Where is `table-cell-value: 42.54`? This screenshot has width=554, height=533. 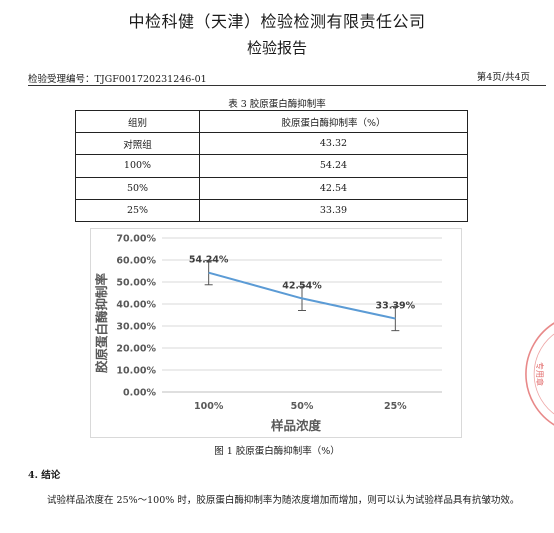
table-cell-value: 42.54 is located at coordinates (333, 188).